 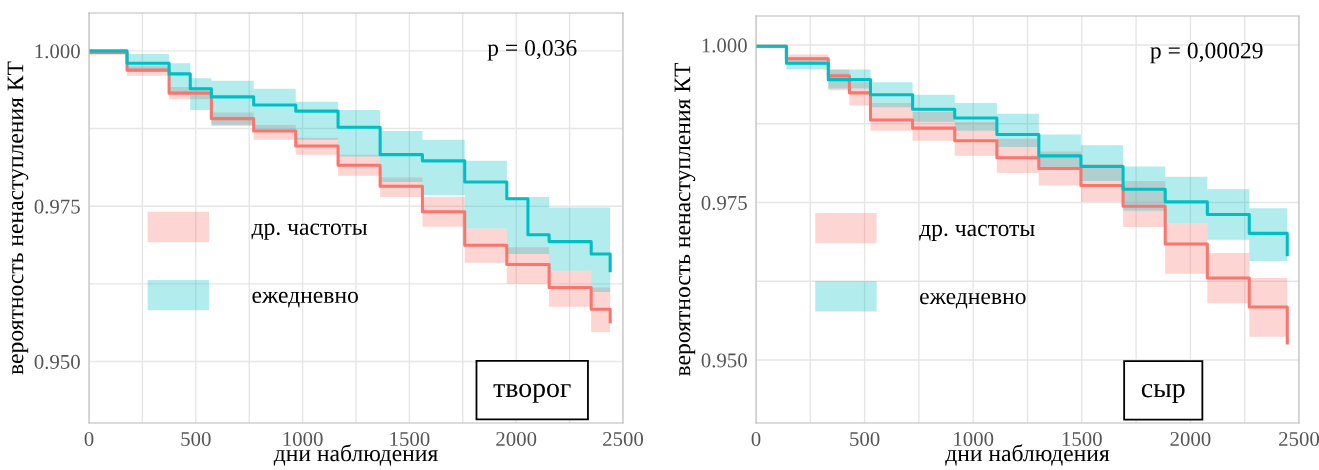 I want to click on annotation: сыр, so click(x=1163, y=394).